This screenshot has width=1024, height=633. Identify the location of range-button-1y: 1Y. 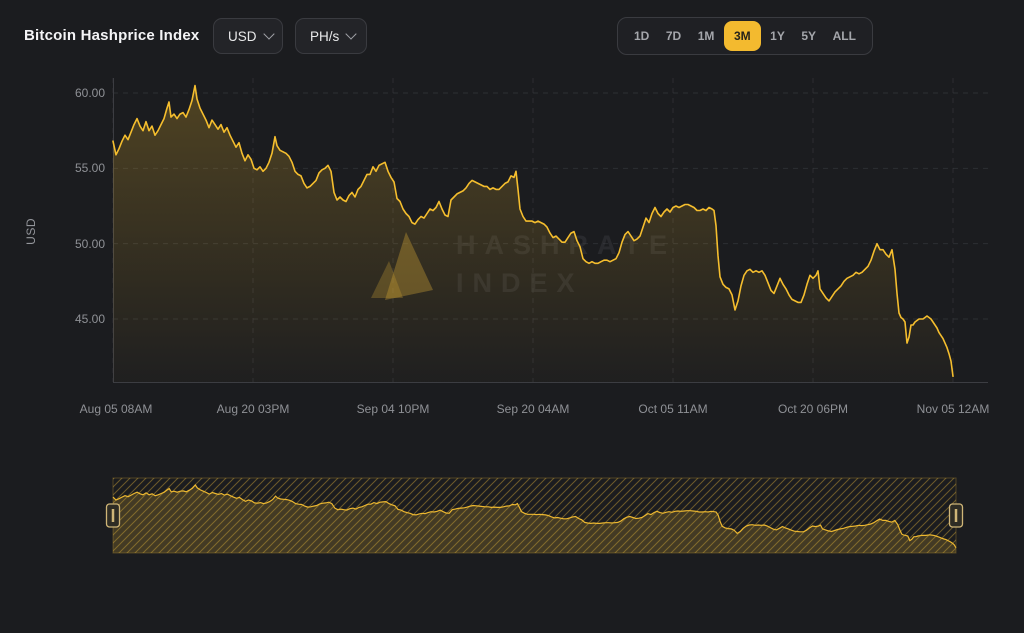
(777, 36).